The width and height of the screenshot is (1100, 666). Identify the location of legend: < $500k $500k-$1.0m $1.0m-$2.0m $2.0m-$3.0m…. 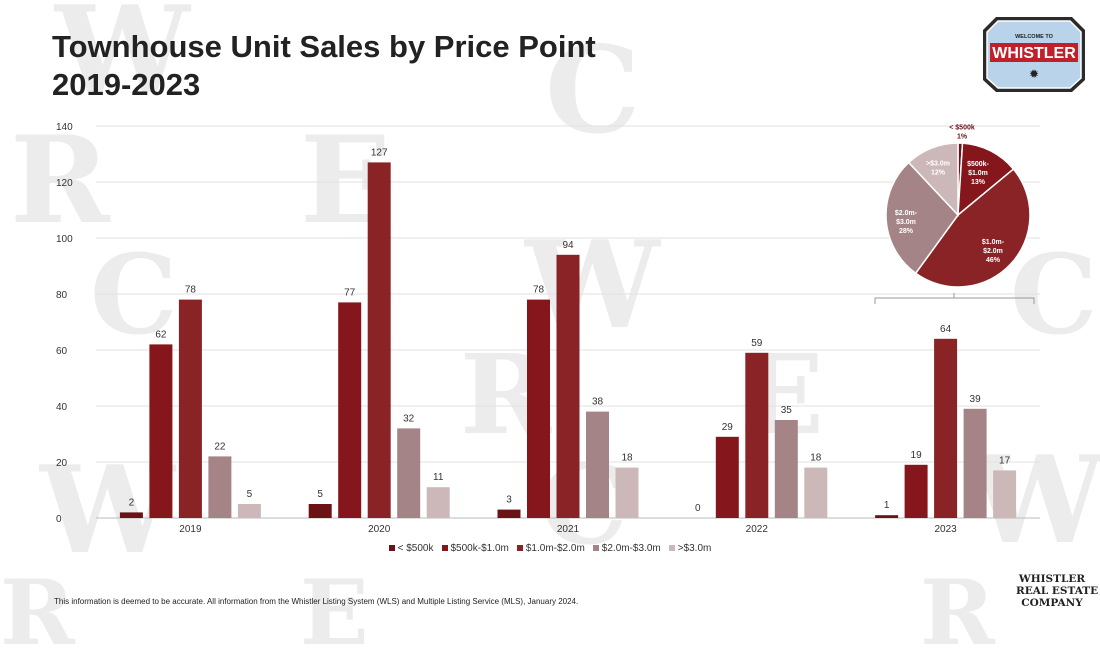
(550, 548).